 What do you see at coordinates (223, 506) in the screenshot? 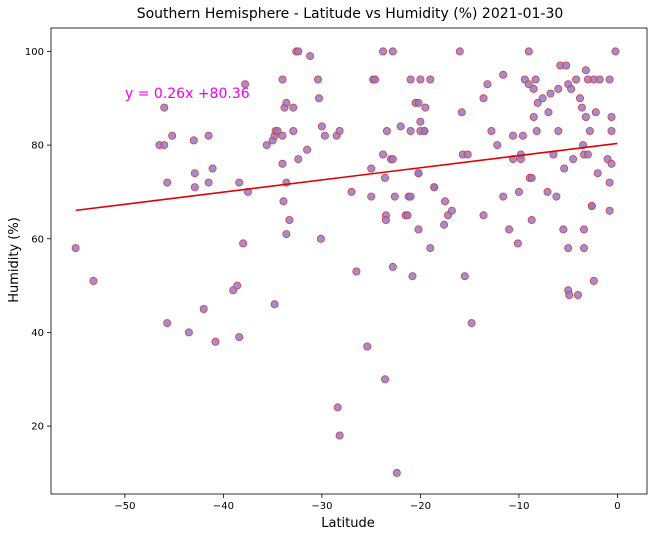
I see `x-tick-label: −40` at bounding box center [223, 506].